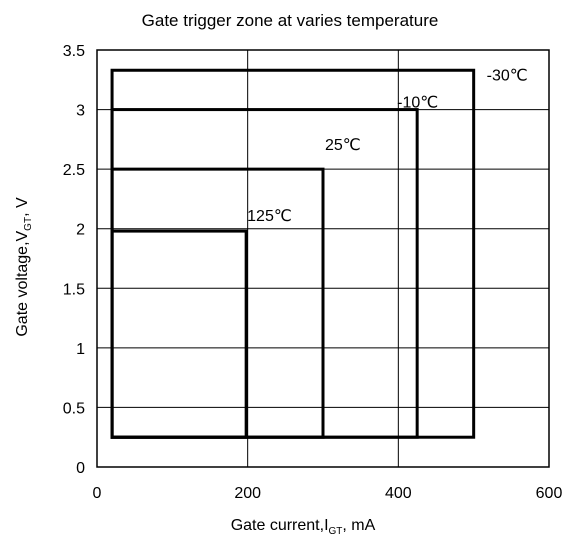  Describe the element at coordinates (28, 224) in the screenshot. I see `y-axis-label-subscript: GT` at that location.